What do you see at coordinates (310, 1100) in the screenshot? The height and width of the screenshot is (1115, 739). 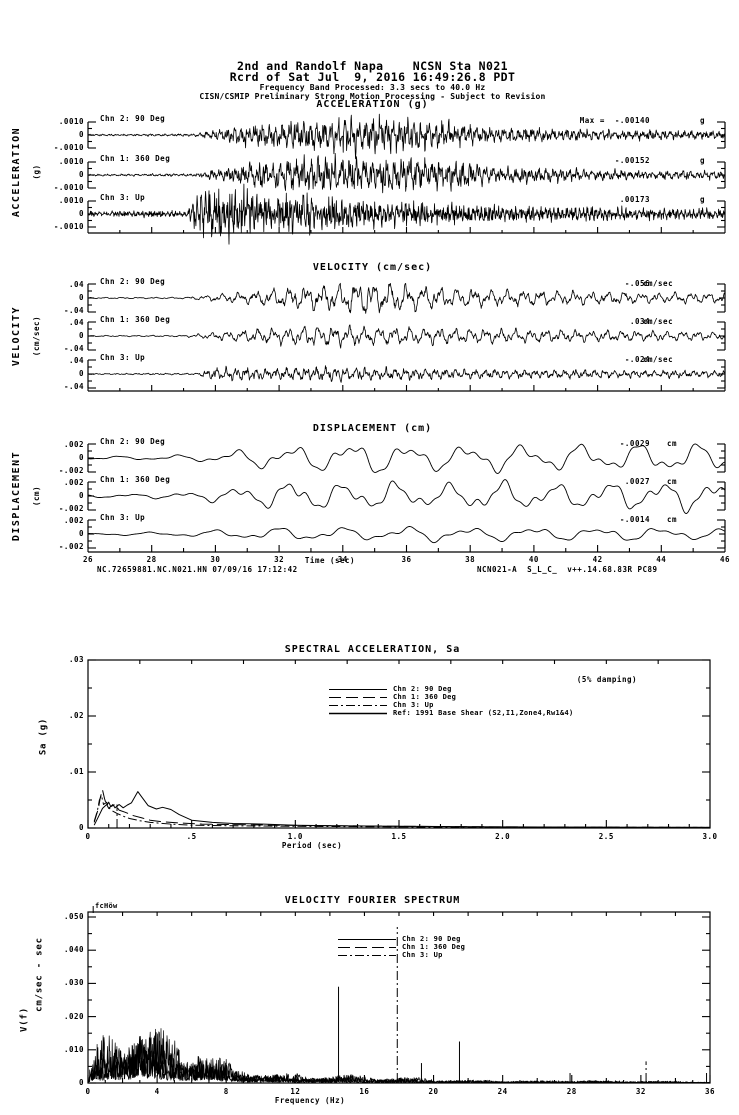 I see `frequency-axis-label: Frequency (Hz)` at bounding box center [310, 1100].